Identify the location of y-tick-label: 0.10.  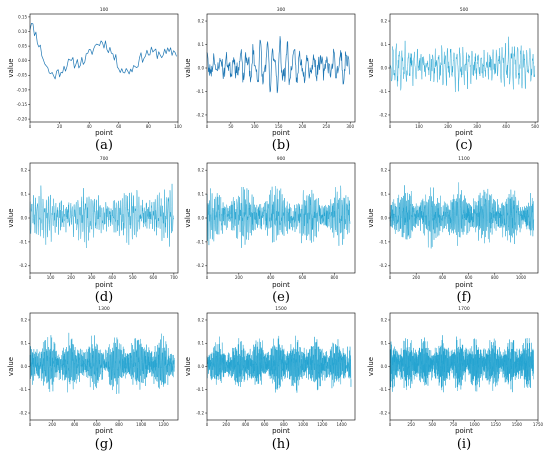
(22, 31).